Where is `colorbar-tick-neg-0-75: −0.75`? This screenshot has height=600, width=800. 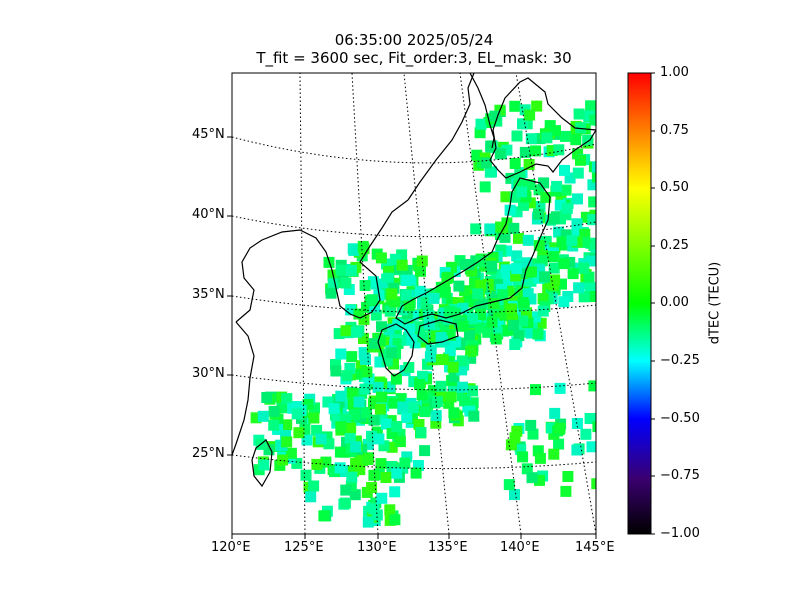
colorbar-tick-neg-0-75: −0.75 is located at coordinates (680, 475).